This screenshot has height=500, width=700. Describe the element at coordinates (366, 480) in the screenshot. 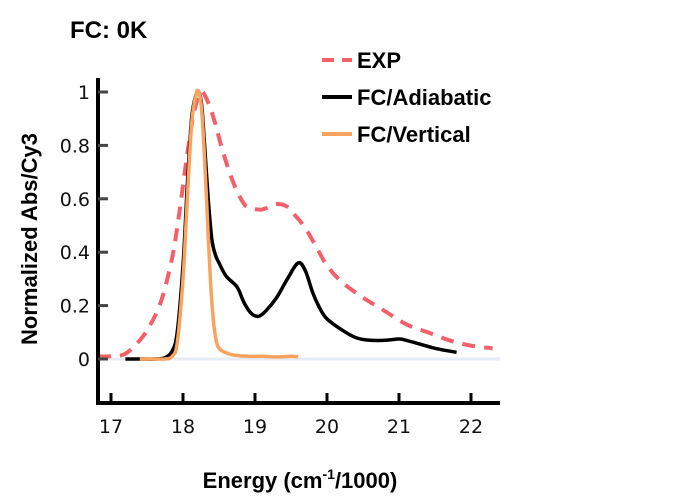

I see `x-axis-label-tail: /1000)` at that location.